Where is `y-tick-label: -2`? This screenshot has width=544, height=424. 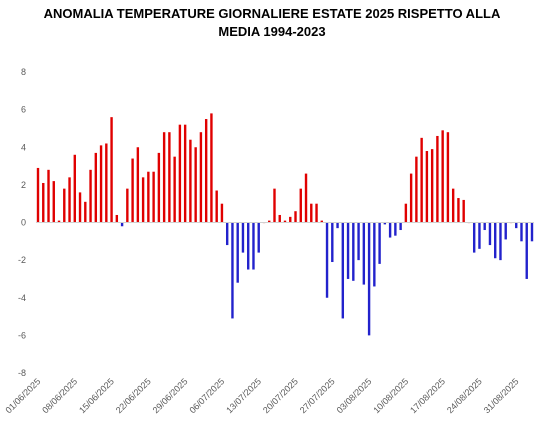 y-tick-label: -2 is located at coordinates (22, 260).